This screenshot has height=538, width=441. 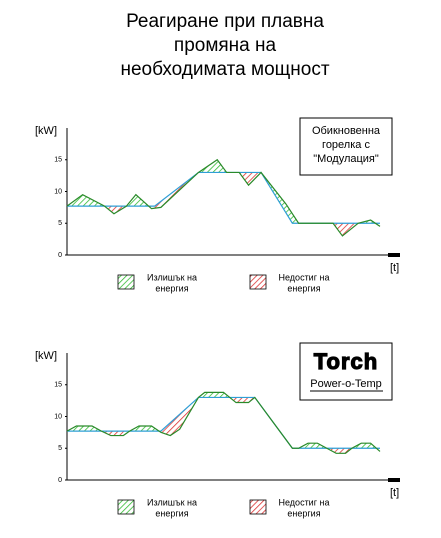 I want to click on title-line: промяна на, so click(x=225, y=45).